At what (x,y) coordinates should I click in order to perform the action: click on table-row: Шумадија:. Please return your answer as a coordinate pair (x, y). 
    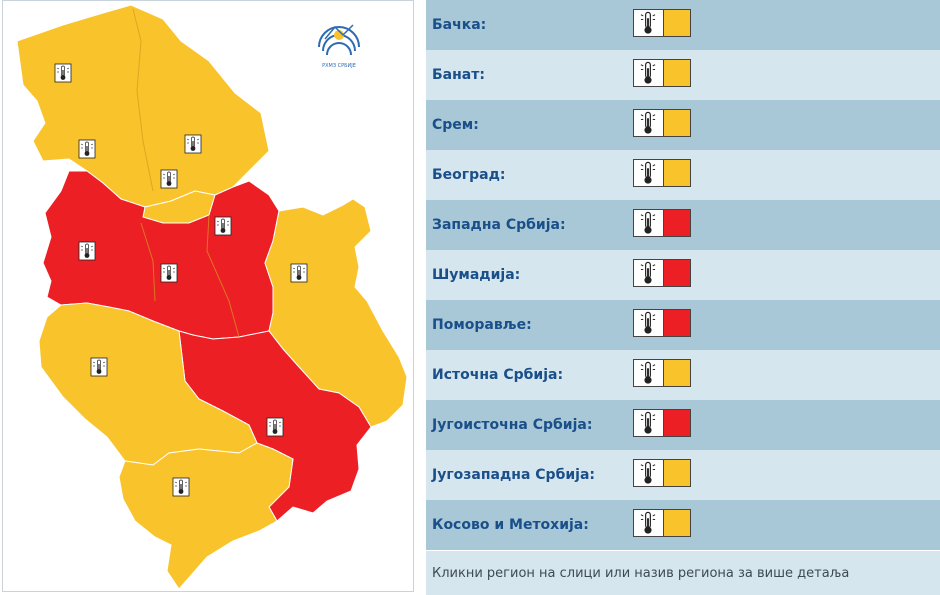
    Looking at the image, I should click on (683, 275).